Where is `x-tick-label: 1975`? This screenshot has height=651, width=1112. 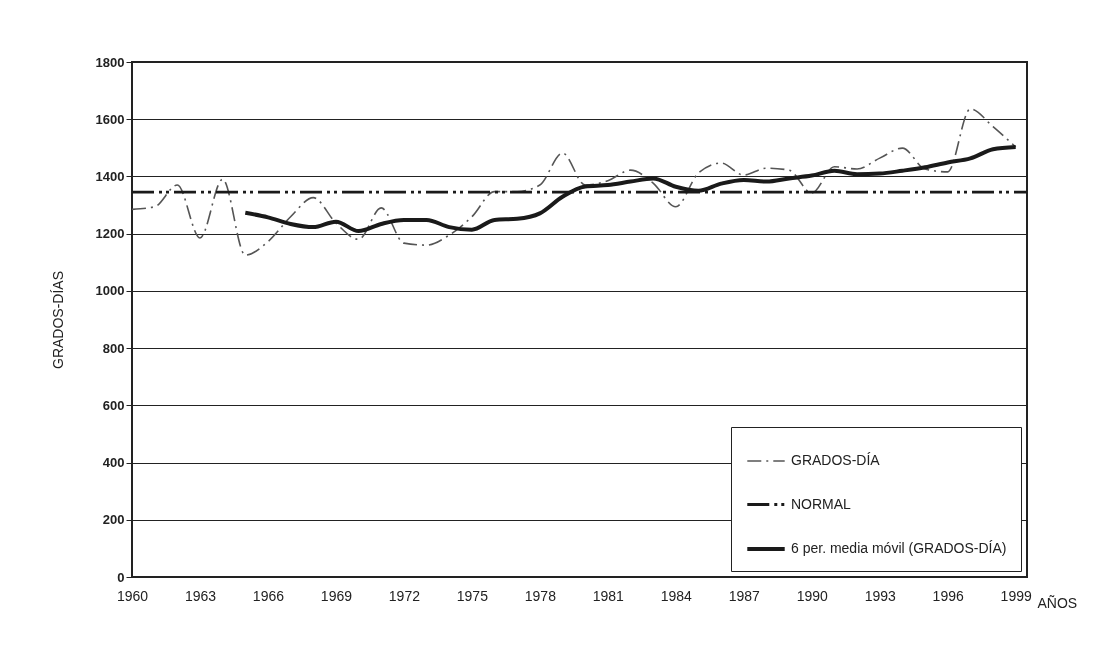 x-tick-label: 1975 is located at coordinates (472, 595).